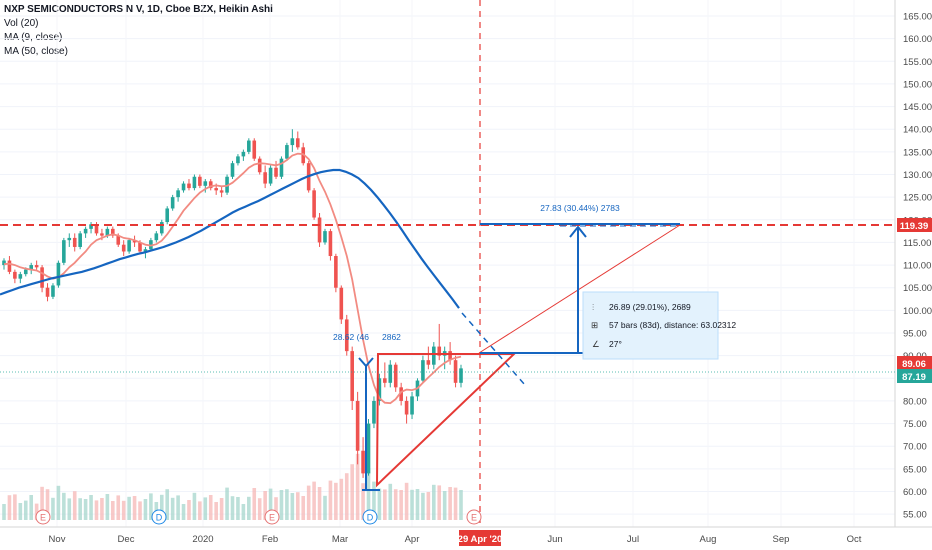  I want to click on info-angle: 27°, so click(615, 344).